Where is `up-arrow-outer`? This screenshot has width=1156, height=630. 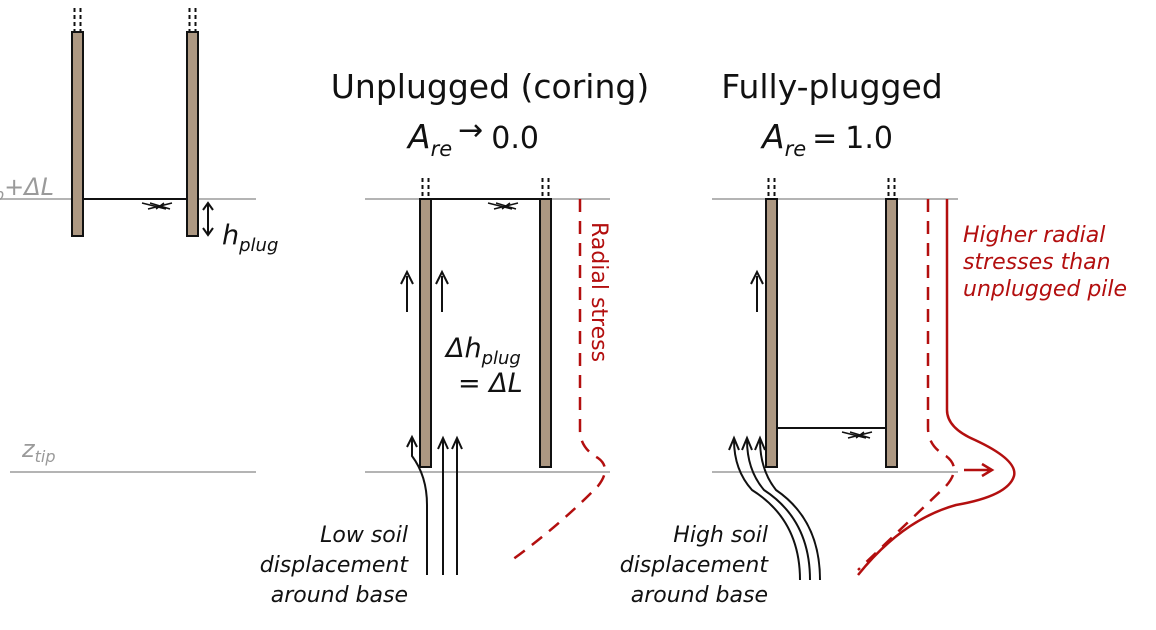 up-arrow-outer is located at coordinates (407, 290).